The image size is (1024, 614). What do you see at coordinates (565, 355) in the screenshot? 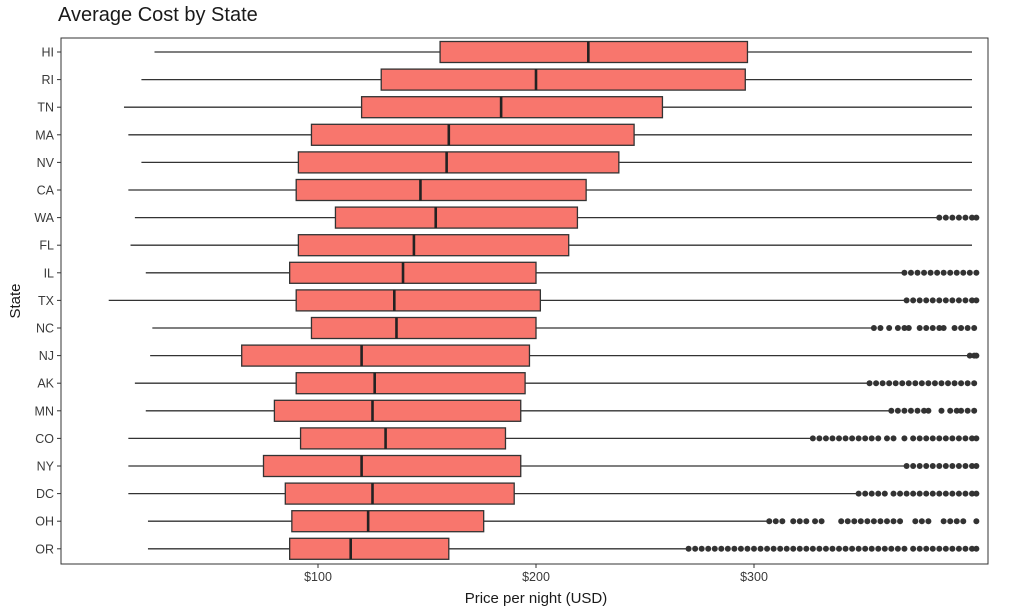
I see `box-nj` at bounding box center [565, 355].